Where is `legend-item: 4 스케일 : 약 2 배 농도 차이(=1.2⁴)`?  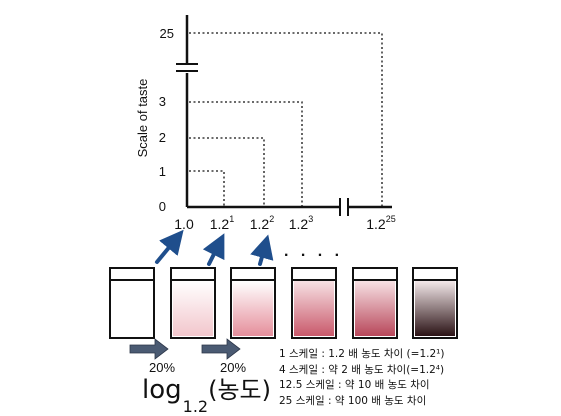 legend-item: 4 스케일 : 약 2 배 농도 차이(=1.2⁴) is located at coordinates (362, 369).